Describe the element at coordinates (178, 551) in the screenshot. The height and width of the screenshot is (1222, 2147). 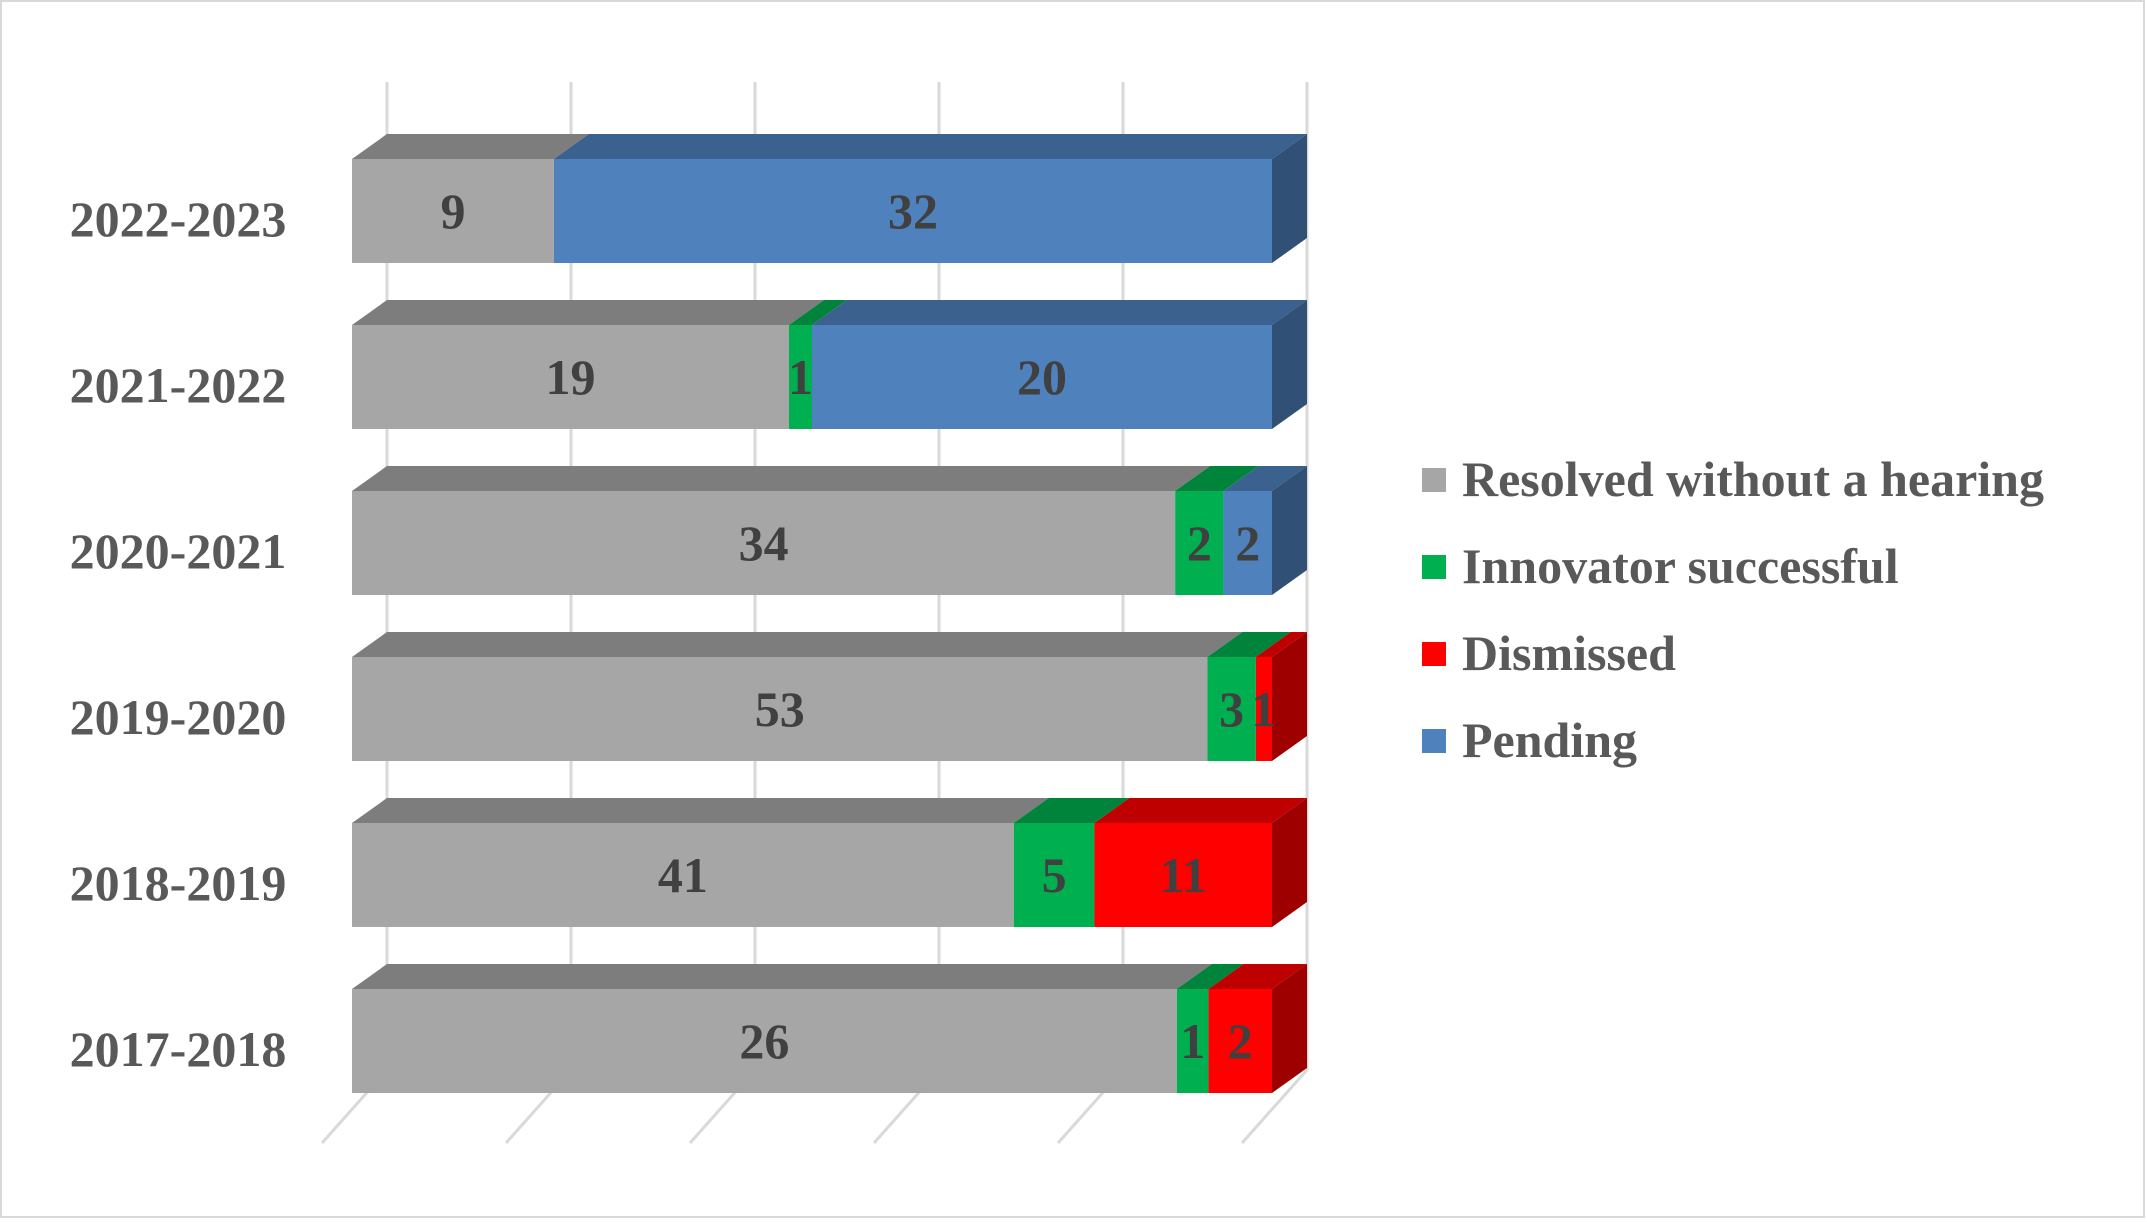
I see `category-label: 2020-2021` at that location.